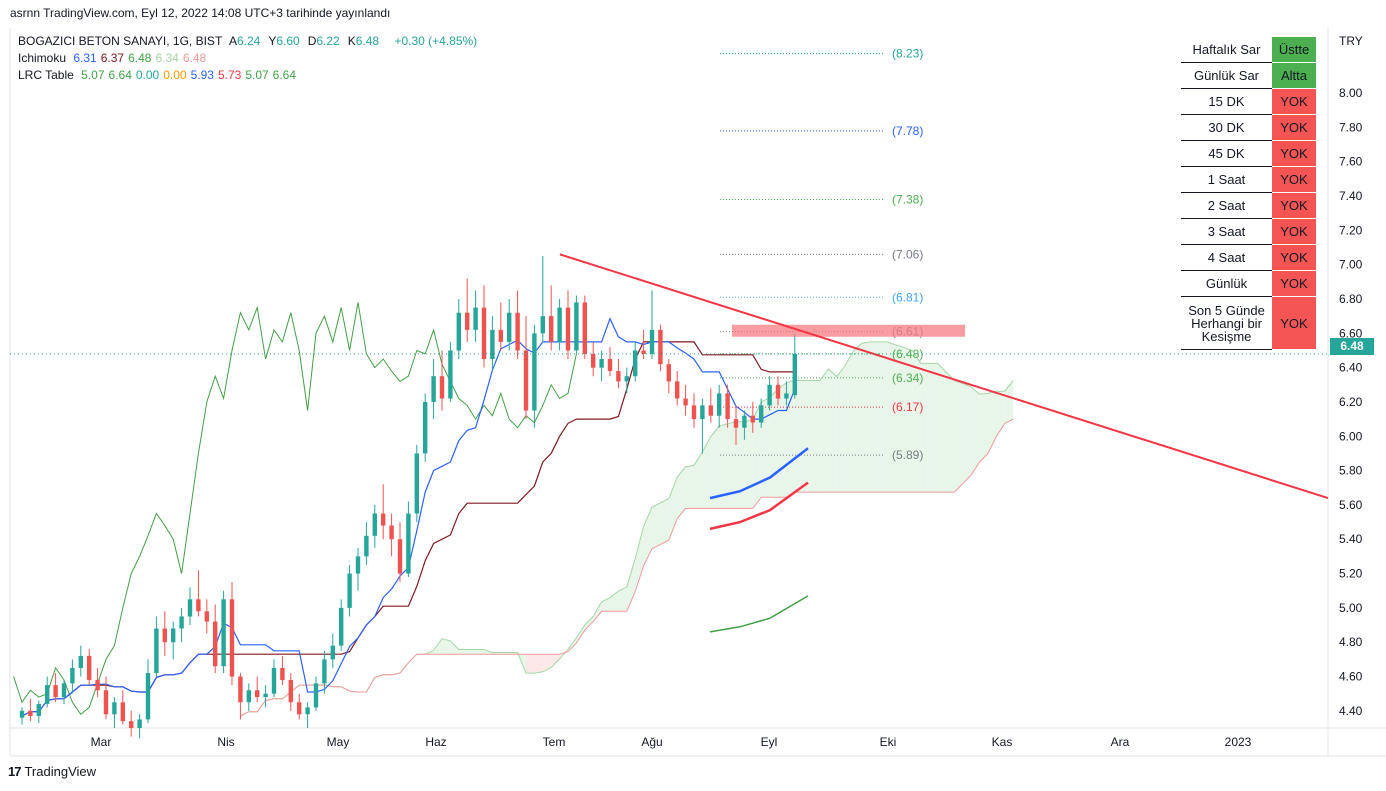 The image size is (1386, 791). What do you see at coordinates (167, 58) in the screenshot?
I see `ichimoku-value: 6.34` at bounding box center [167, 58].